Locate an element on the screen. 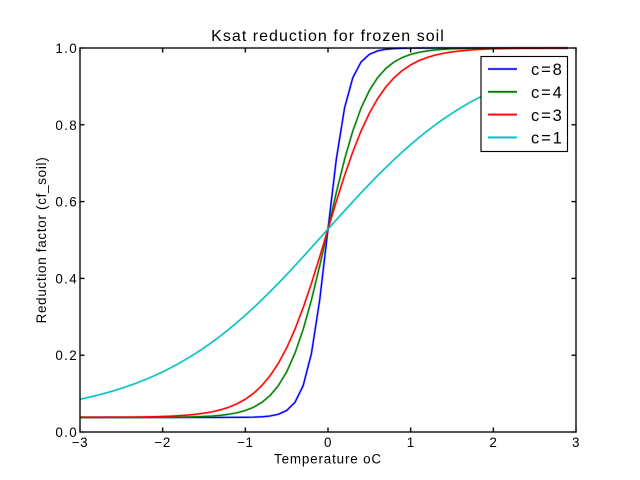 This screenshot has height=480, width=640. svg-text: 0.8 is located at coordinates (66, 125).